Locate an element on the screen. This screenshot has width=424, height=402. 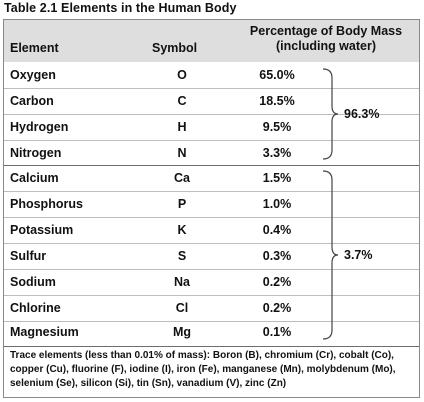
table-row: Magnesium Mg 0.1% is located at coordinates (211, 332).